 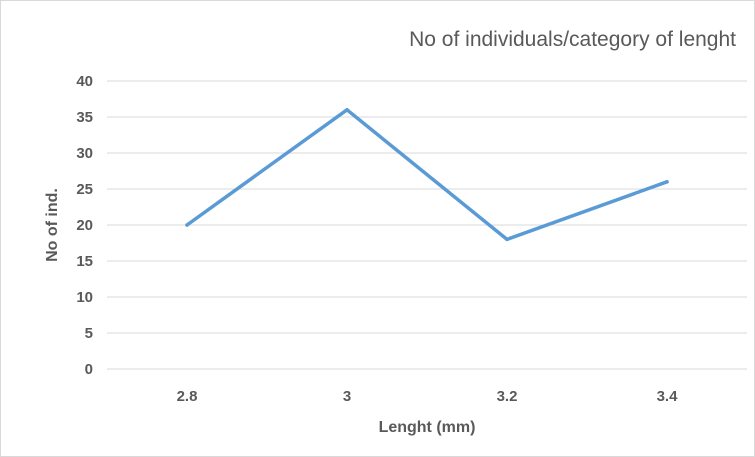 I want to click on chart-title: No of individuals/category of lenght, so click(x=572, y=39).